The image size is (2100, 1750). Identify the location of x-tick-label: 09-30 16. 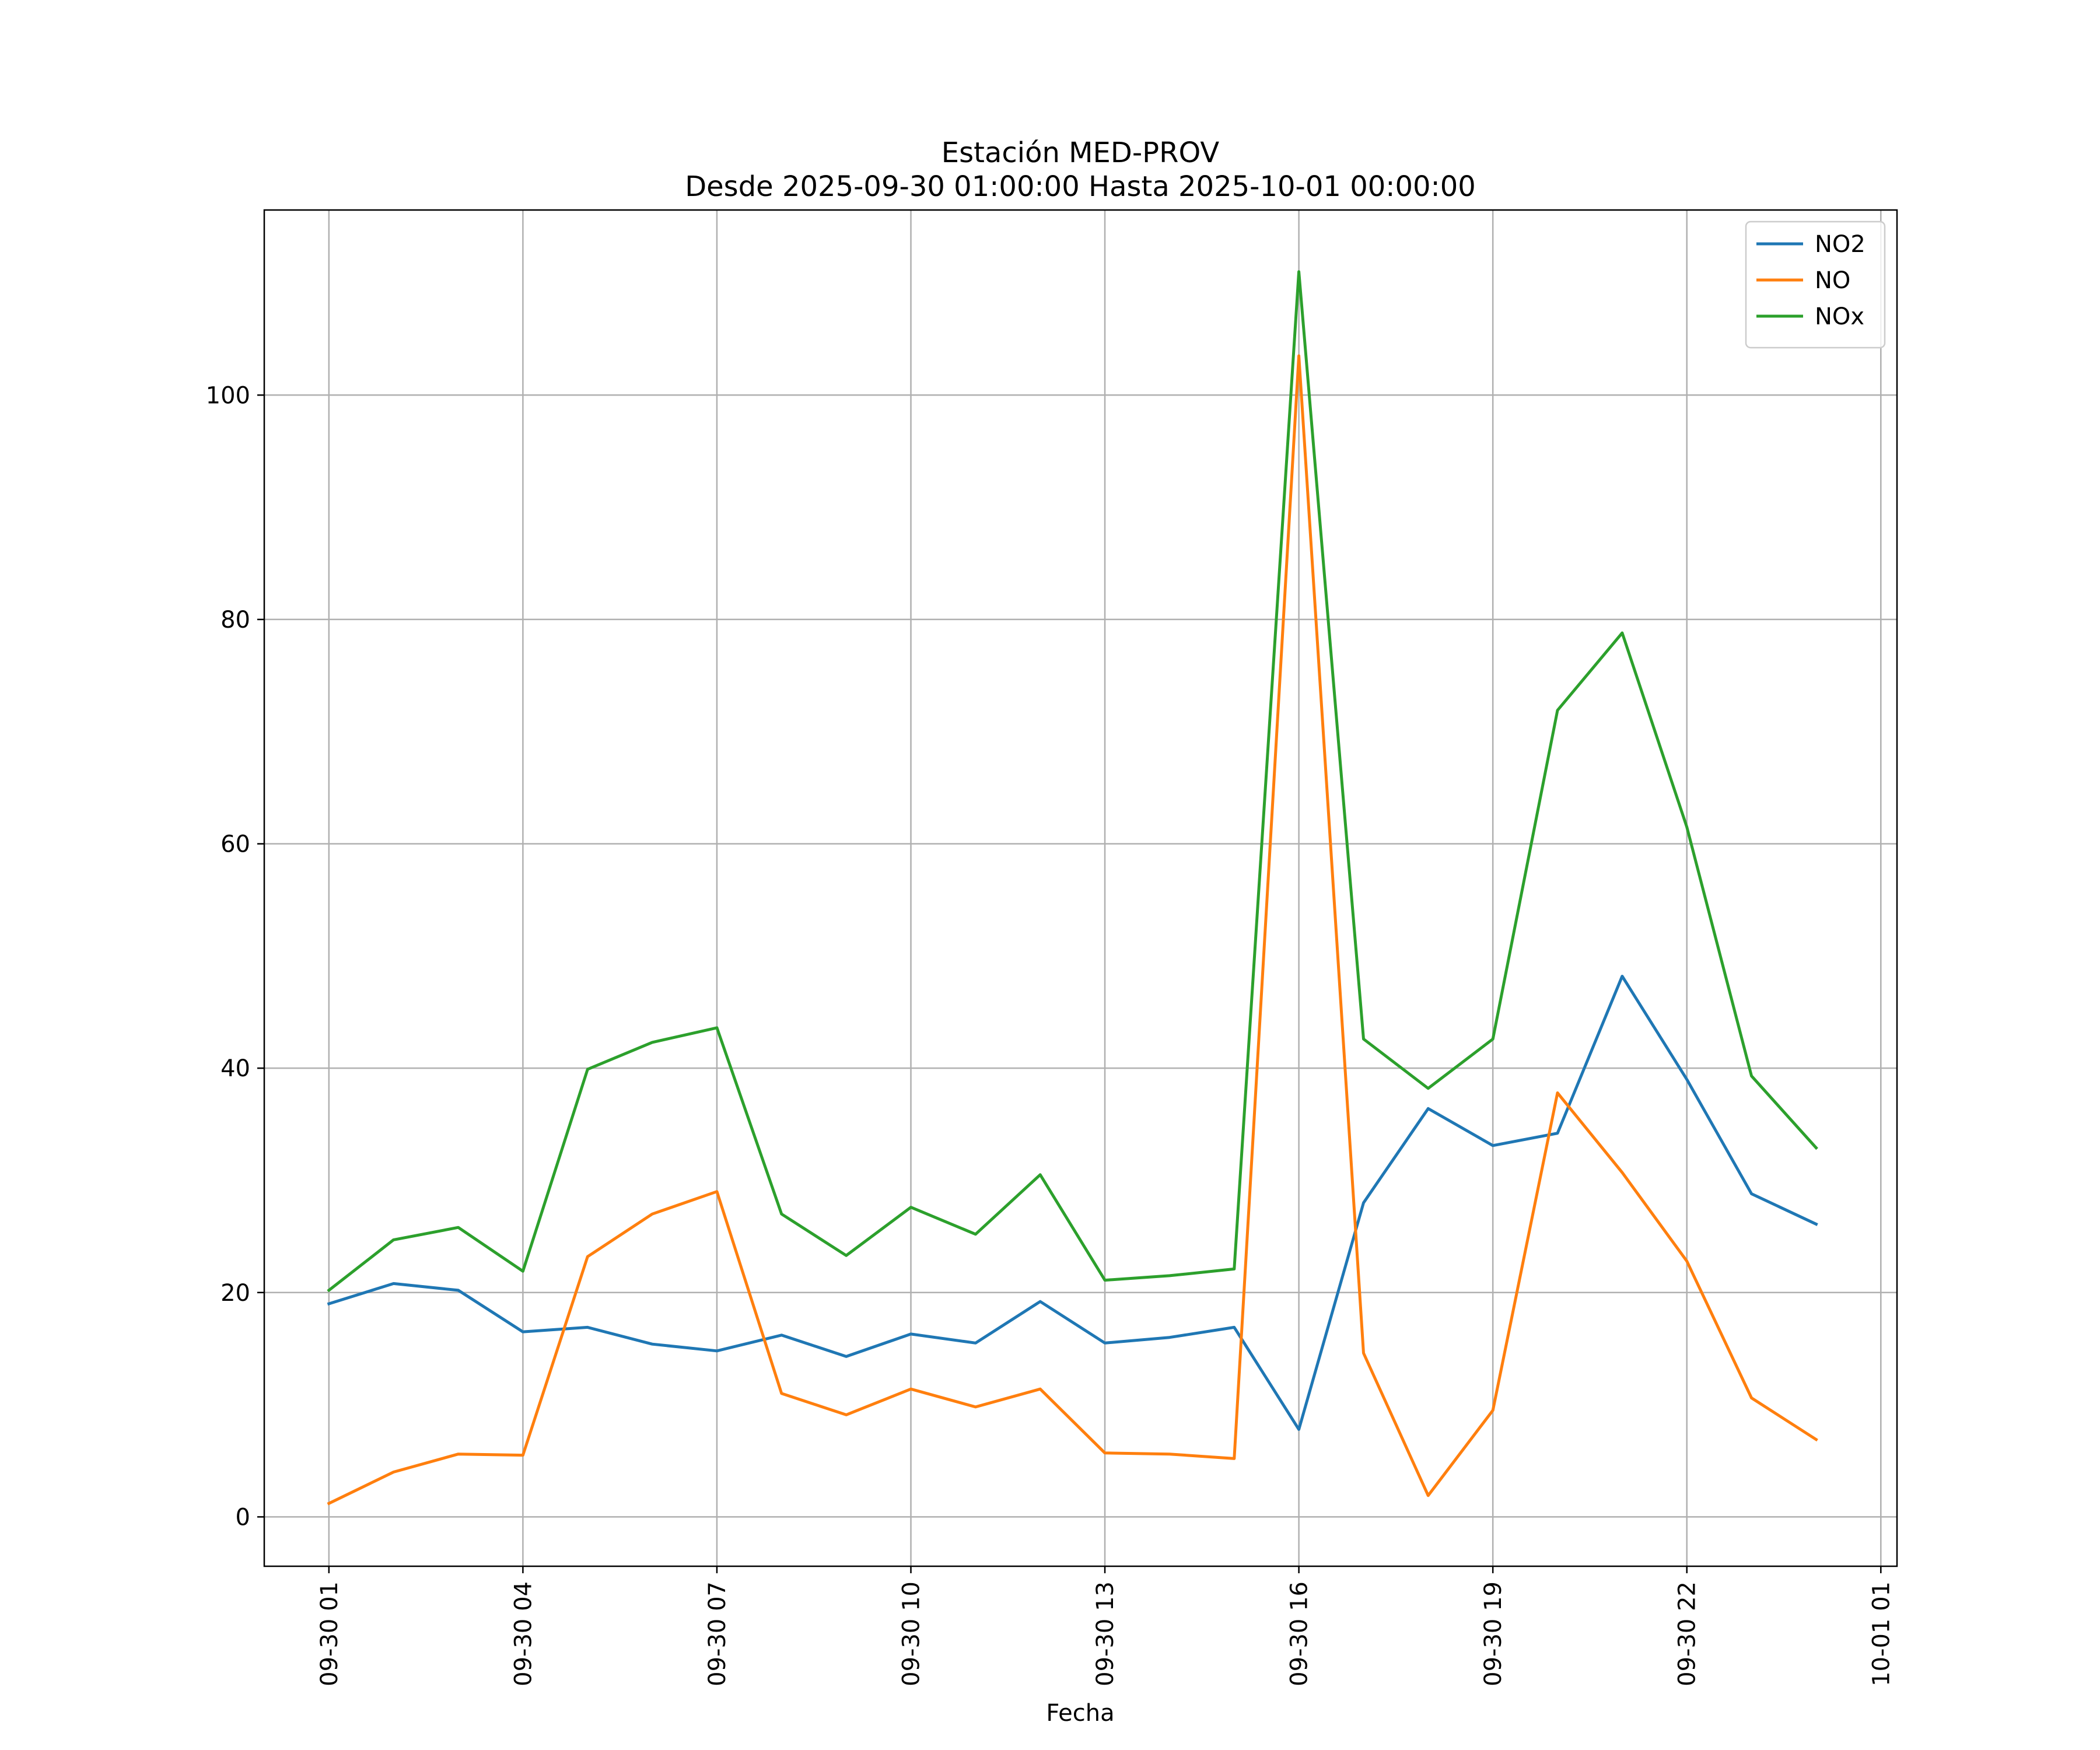
(1300, 1633).